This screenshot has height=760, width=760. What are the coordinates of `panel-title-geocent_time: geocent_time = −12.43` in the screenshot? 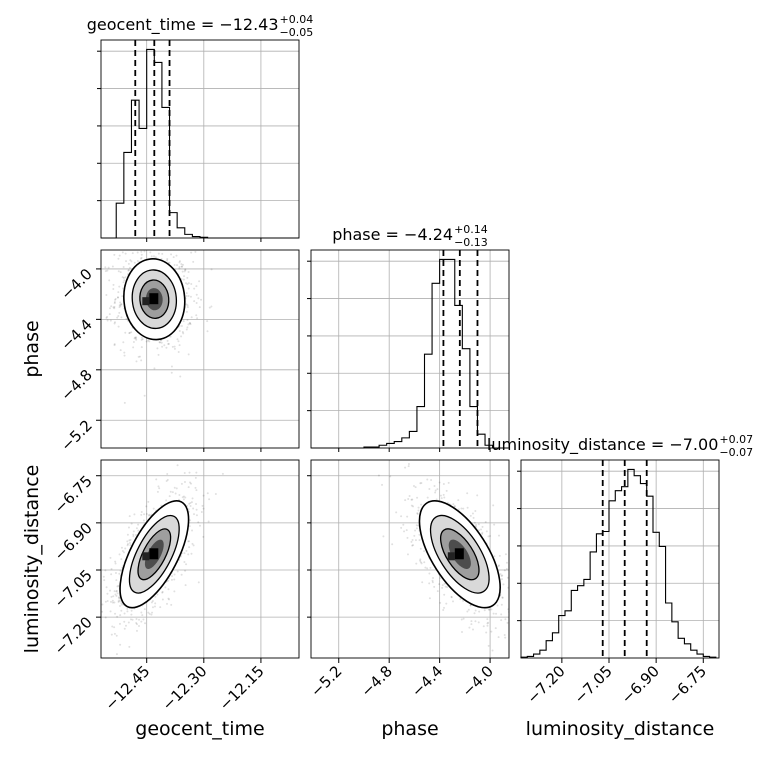 It's located at (183, 25).